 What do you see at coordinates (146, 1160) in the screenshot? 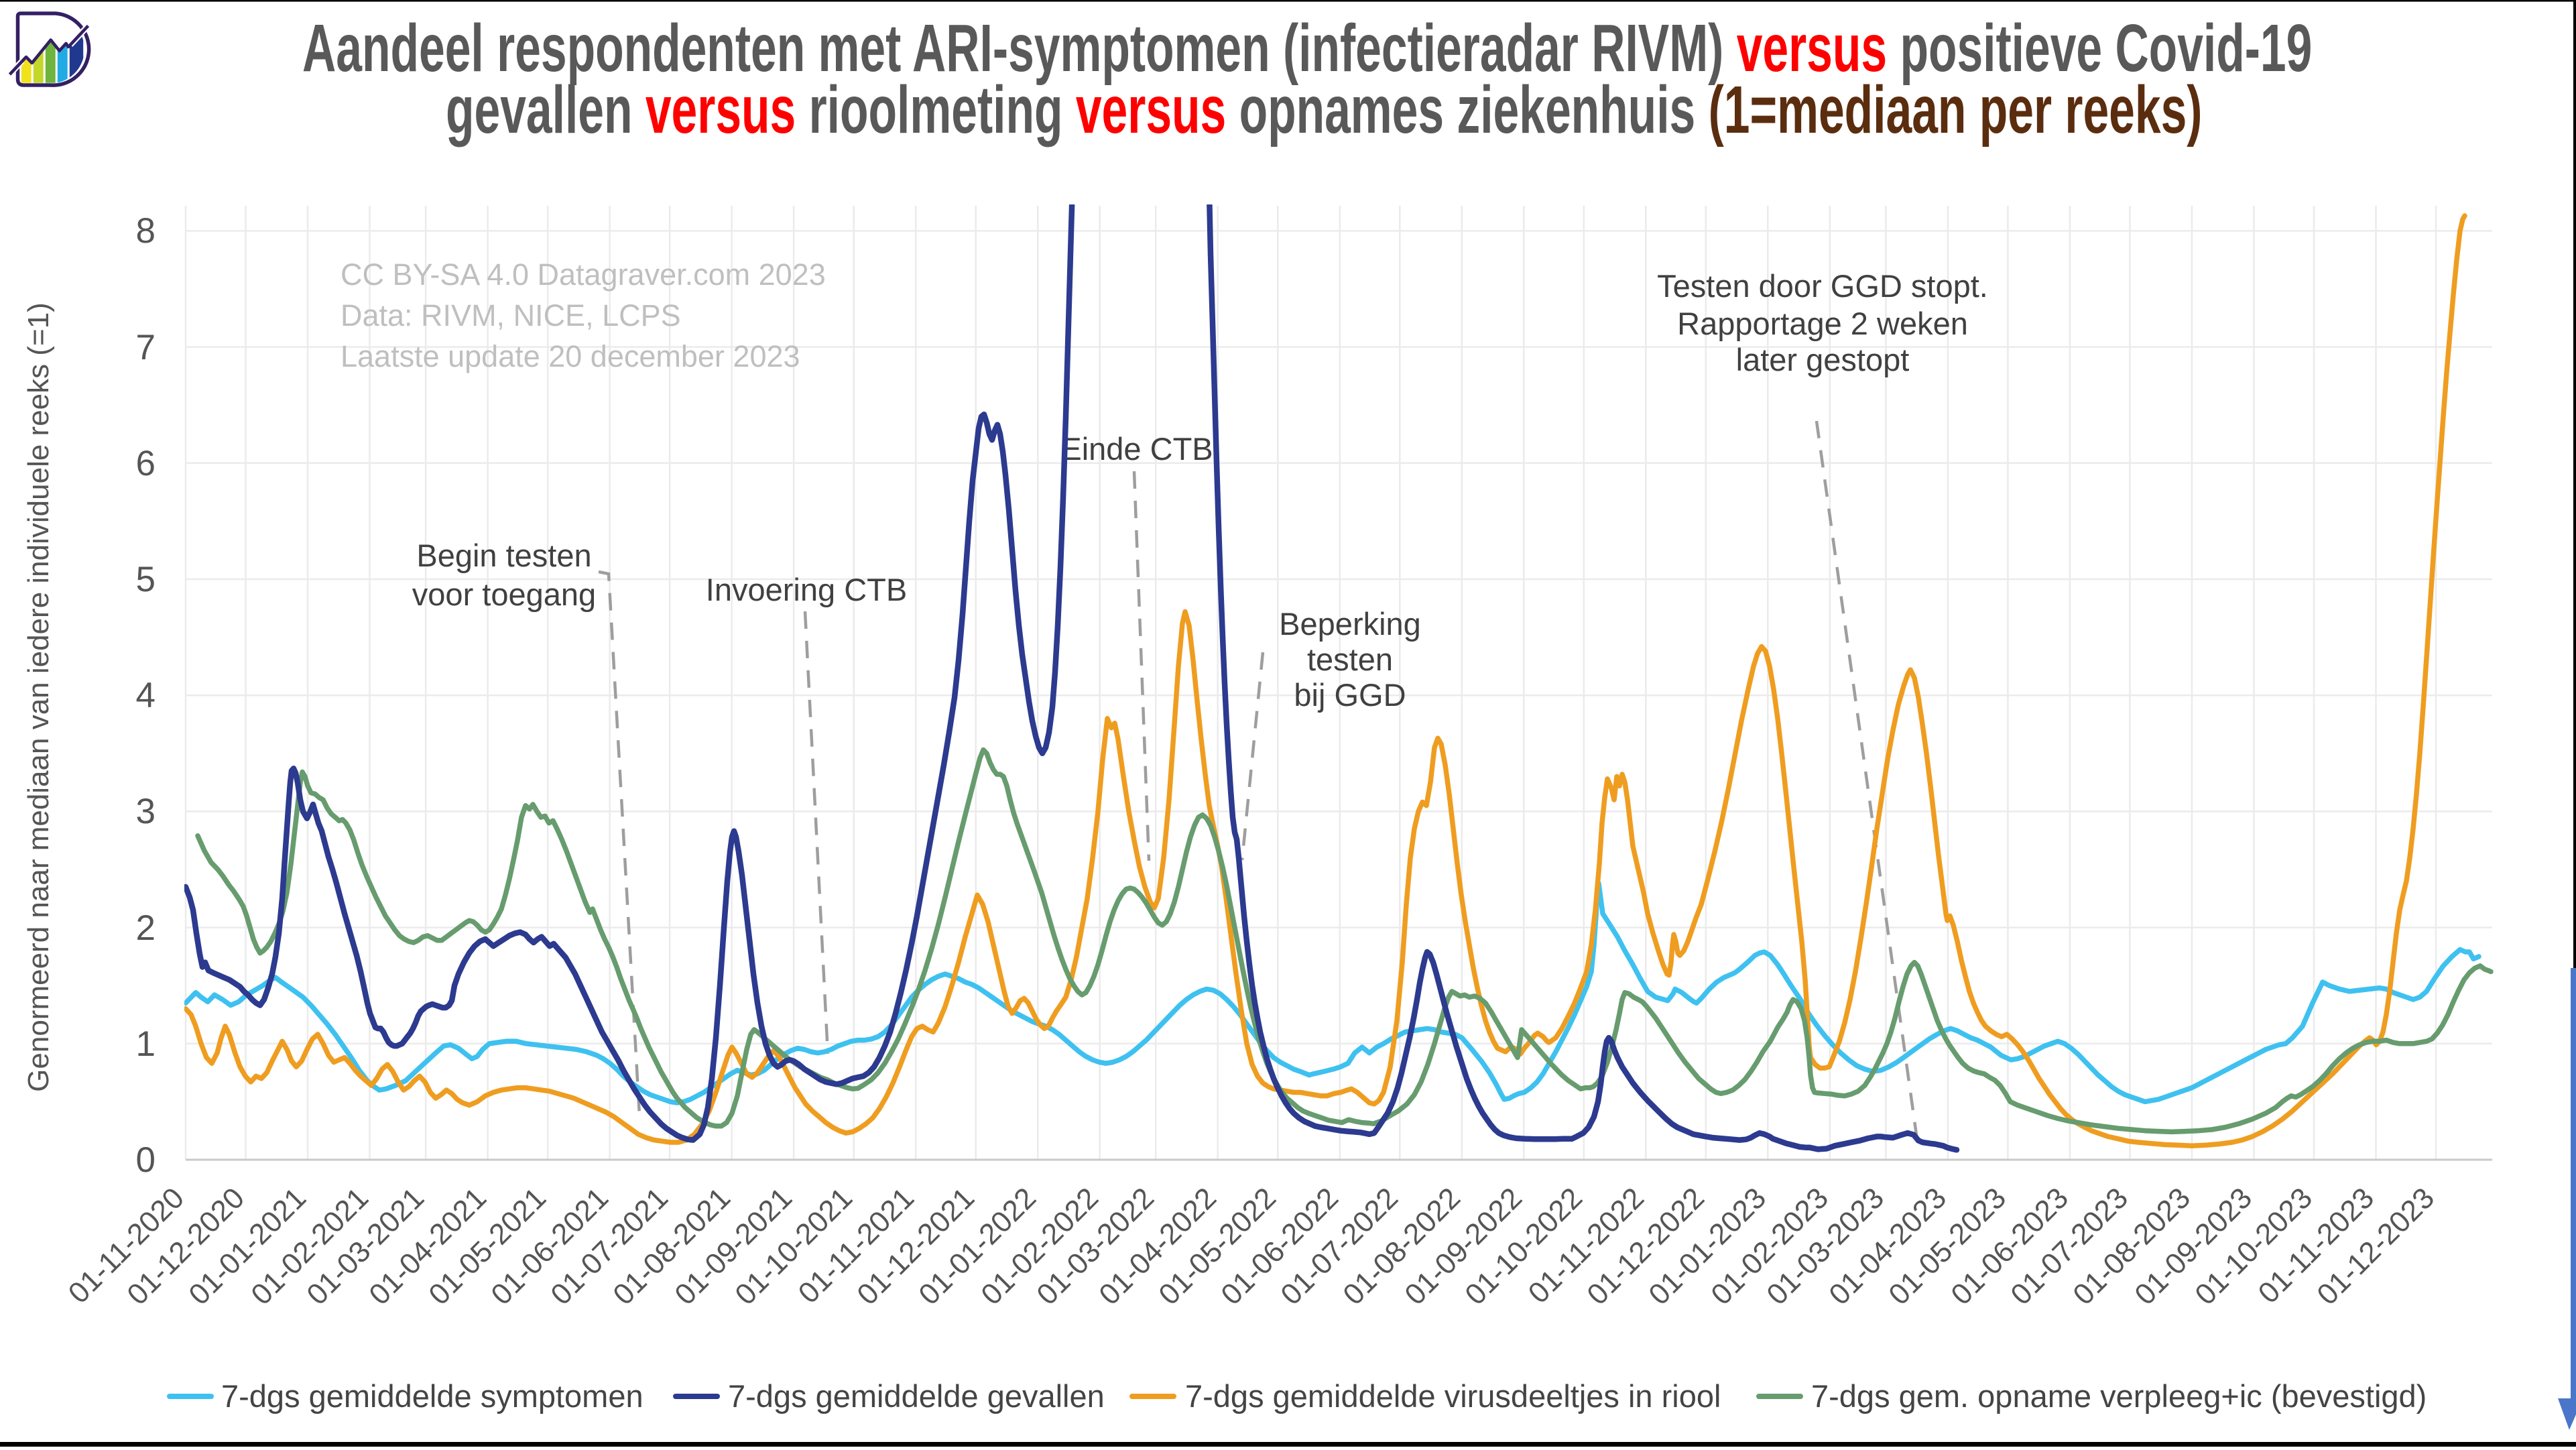
I see `svg-text: 0` at bounding box center [146, 1160].